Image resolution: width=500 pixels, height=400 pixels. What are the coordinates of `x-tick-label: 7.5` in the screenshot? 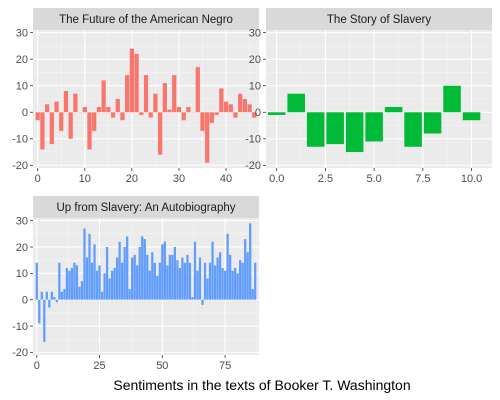 It's located at (422, 179).